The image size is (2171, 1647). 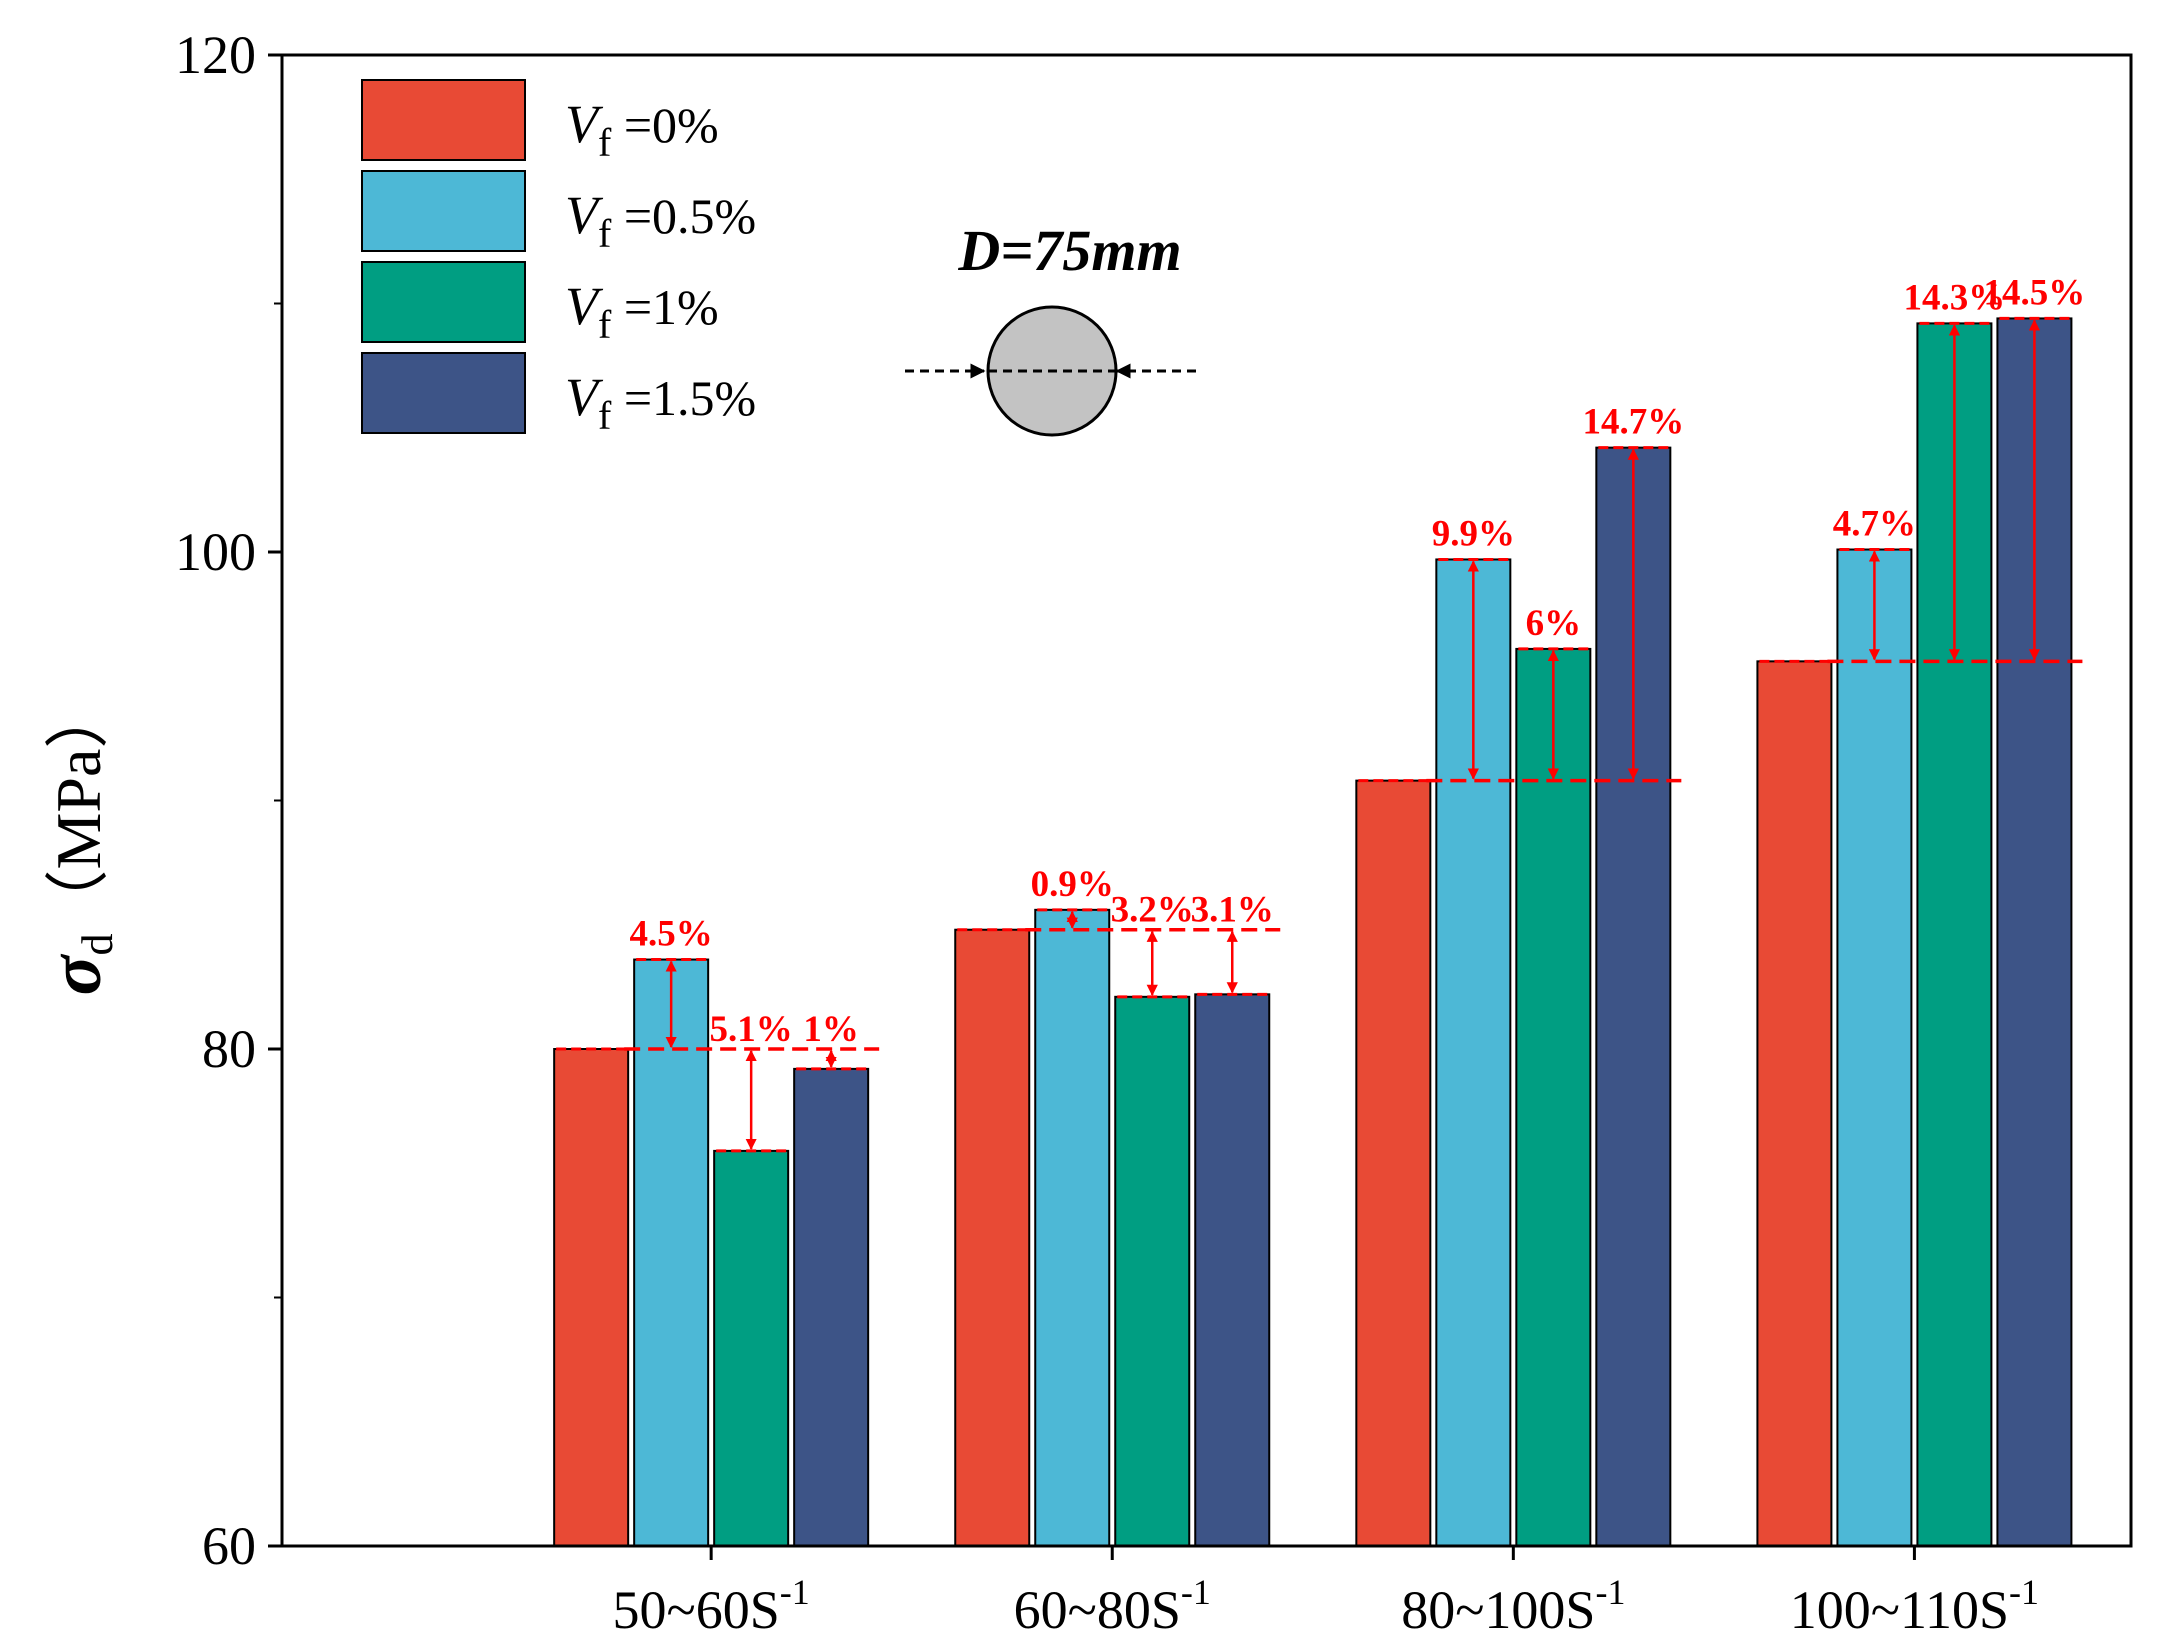 I want to click on bar-c3-s1, so click(x=1393, y=1163).